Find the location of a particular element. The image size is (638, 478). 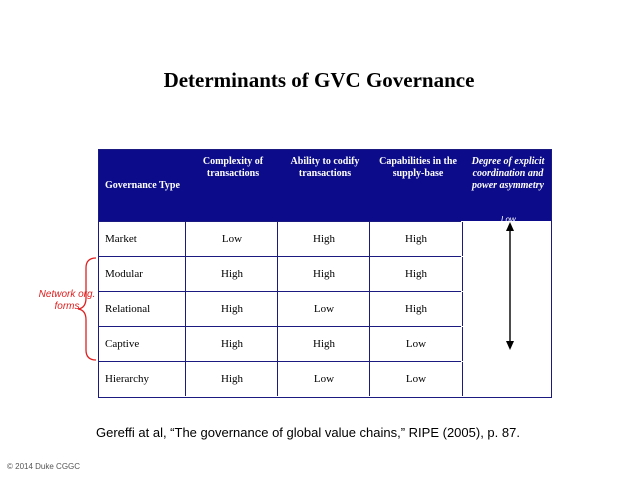

header-codify: Ability to codify transactions is located at coordinates (325, 167).